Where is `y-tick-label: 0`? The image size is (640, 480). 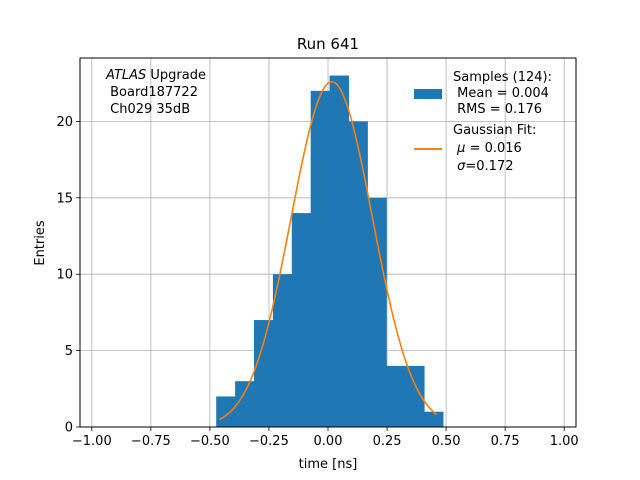 y-tick-label: 0 is located at coordinates (69, 428).